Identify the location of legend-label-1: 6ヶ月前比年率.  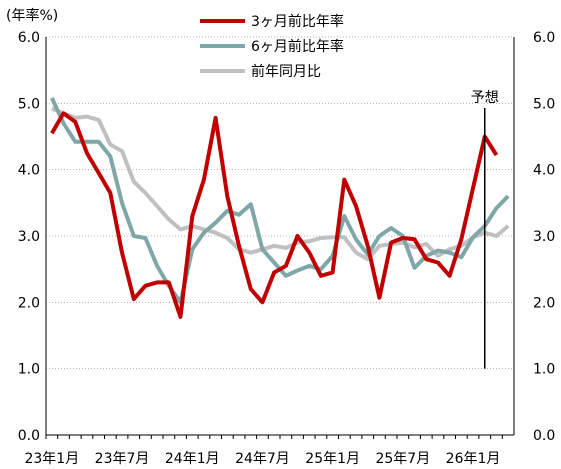
(297, 46).